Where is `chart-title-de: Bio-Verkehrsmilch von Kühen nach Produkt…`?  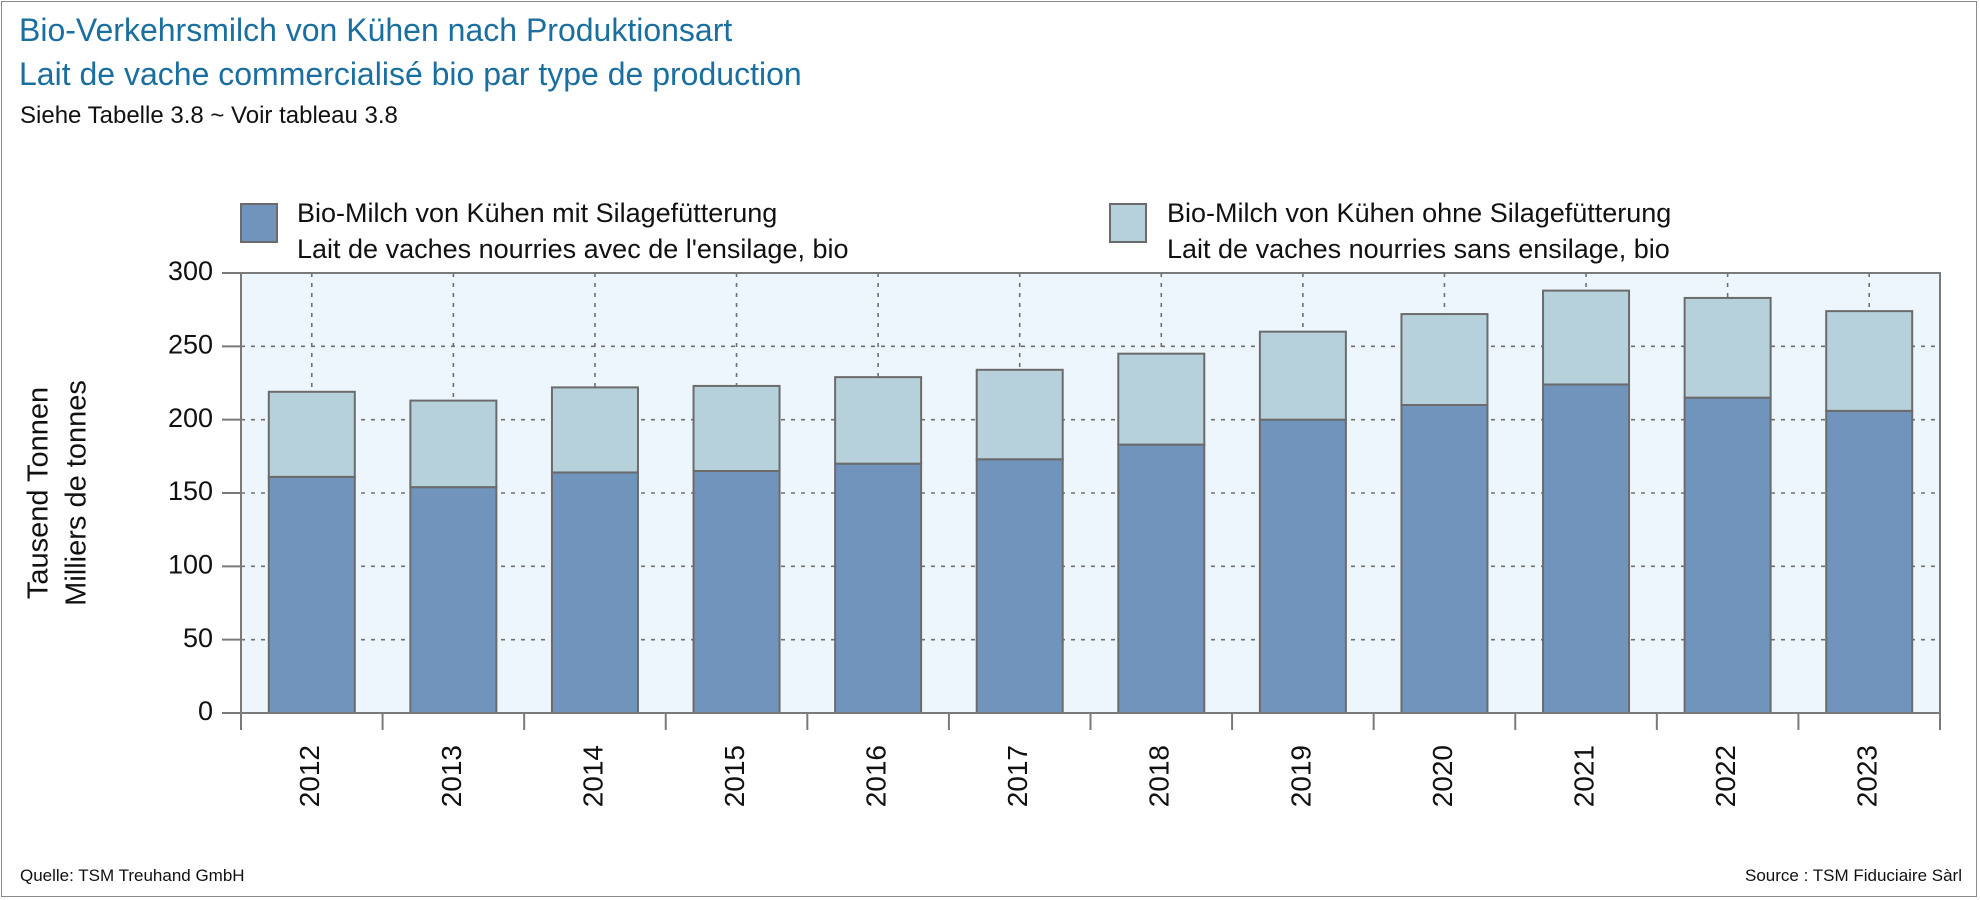
chart-title-de: Bio-Verkehrsmilch von Kühen nach Produkt… is located at coordinates (376, 30).